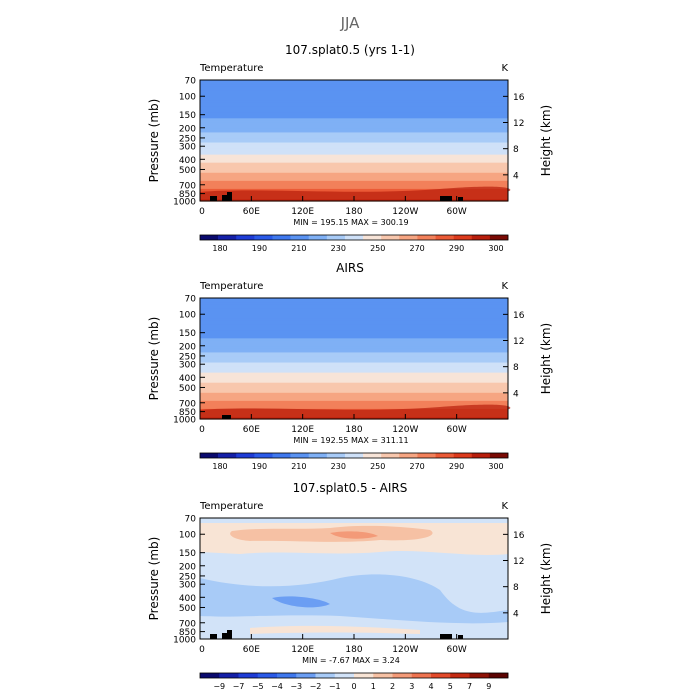 The image size is (700, 700). Describe the element at coordinates (456, 212) in the screenshot. I see `x-tick-label: 60W` at that location.